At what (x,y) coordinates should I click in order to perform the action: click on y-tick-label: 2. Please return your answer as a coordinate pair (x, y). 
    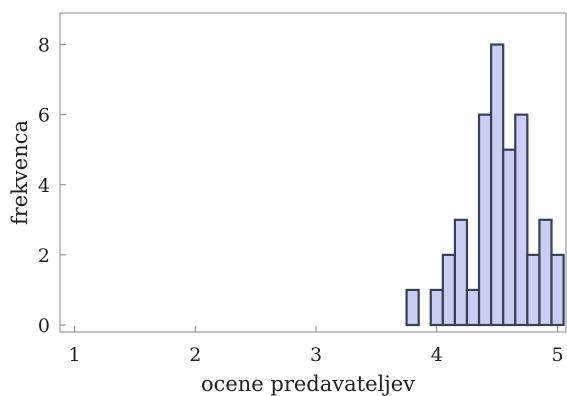
    Looking at the image, I should click on (44, 256).